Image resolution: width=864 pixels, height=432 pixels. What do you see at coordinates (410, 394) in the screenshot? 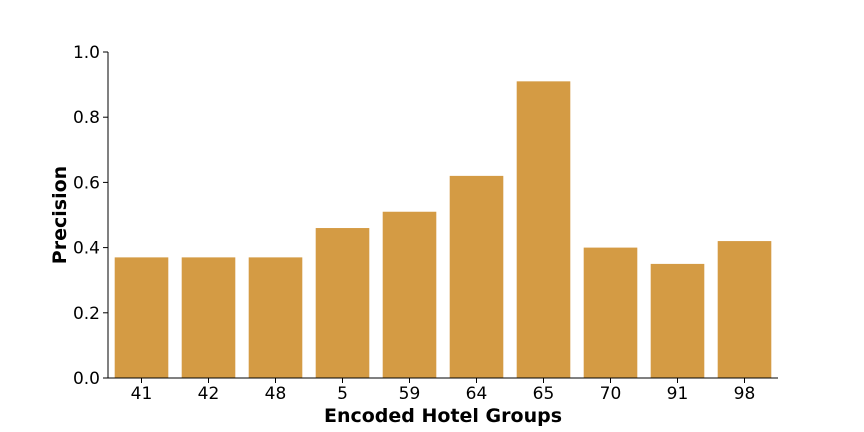
I see `x-tick-label: 59` at bounding box center [410, 394].